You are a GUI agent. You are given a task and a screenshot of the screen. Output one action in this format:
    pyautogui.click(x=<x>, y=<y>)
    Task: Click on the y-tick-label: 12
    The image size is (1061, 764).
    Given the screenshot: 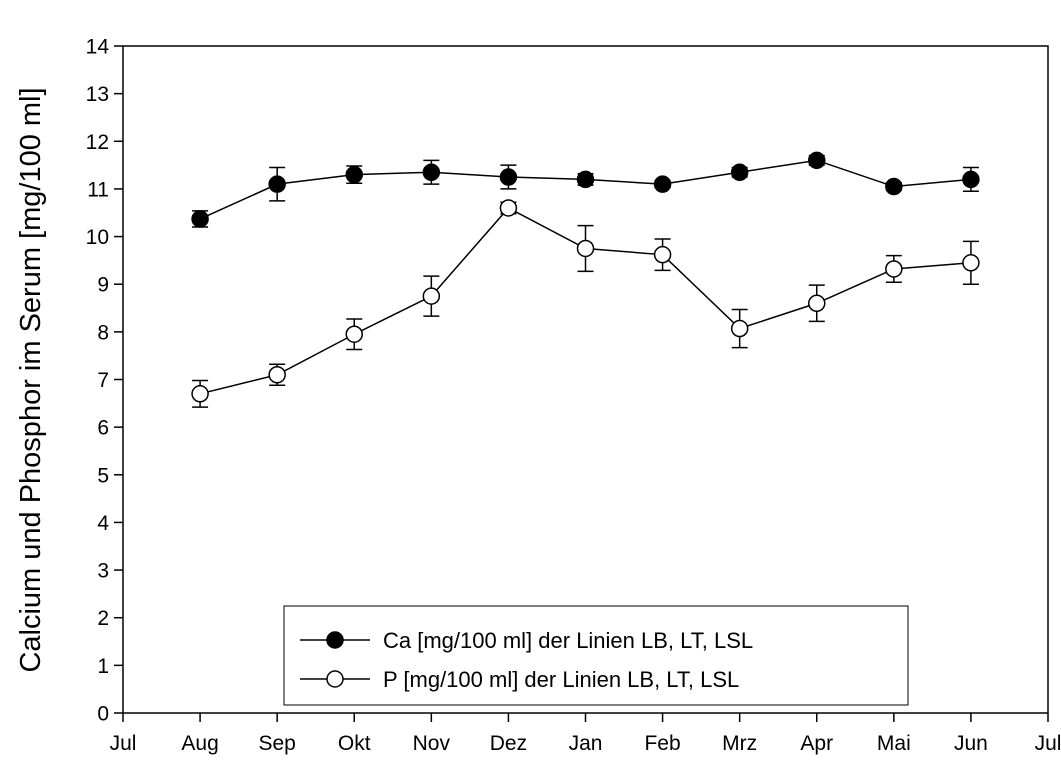 What is the action you would take?
    pyautogui.click(x=97, y=142)
    